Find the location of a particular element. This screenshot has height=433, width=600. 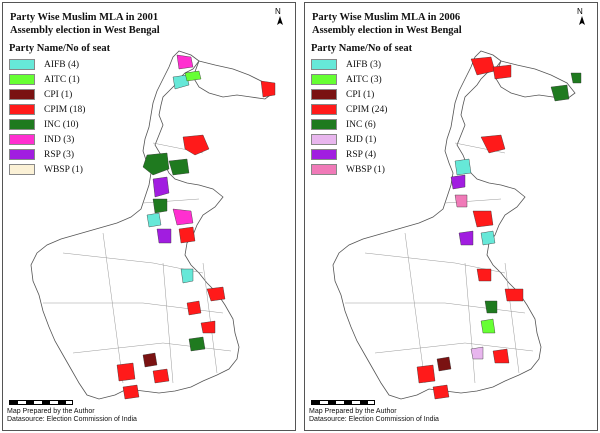

legend-item-aitc: AITC (3) is located at coordinates (361, 79).